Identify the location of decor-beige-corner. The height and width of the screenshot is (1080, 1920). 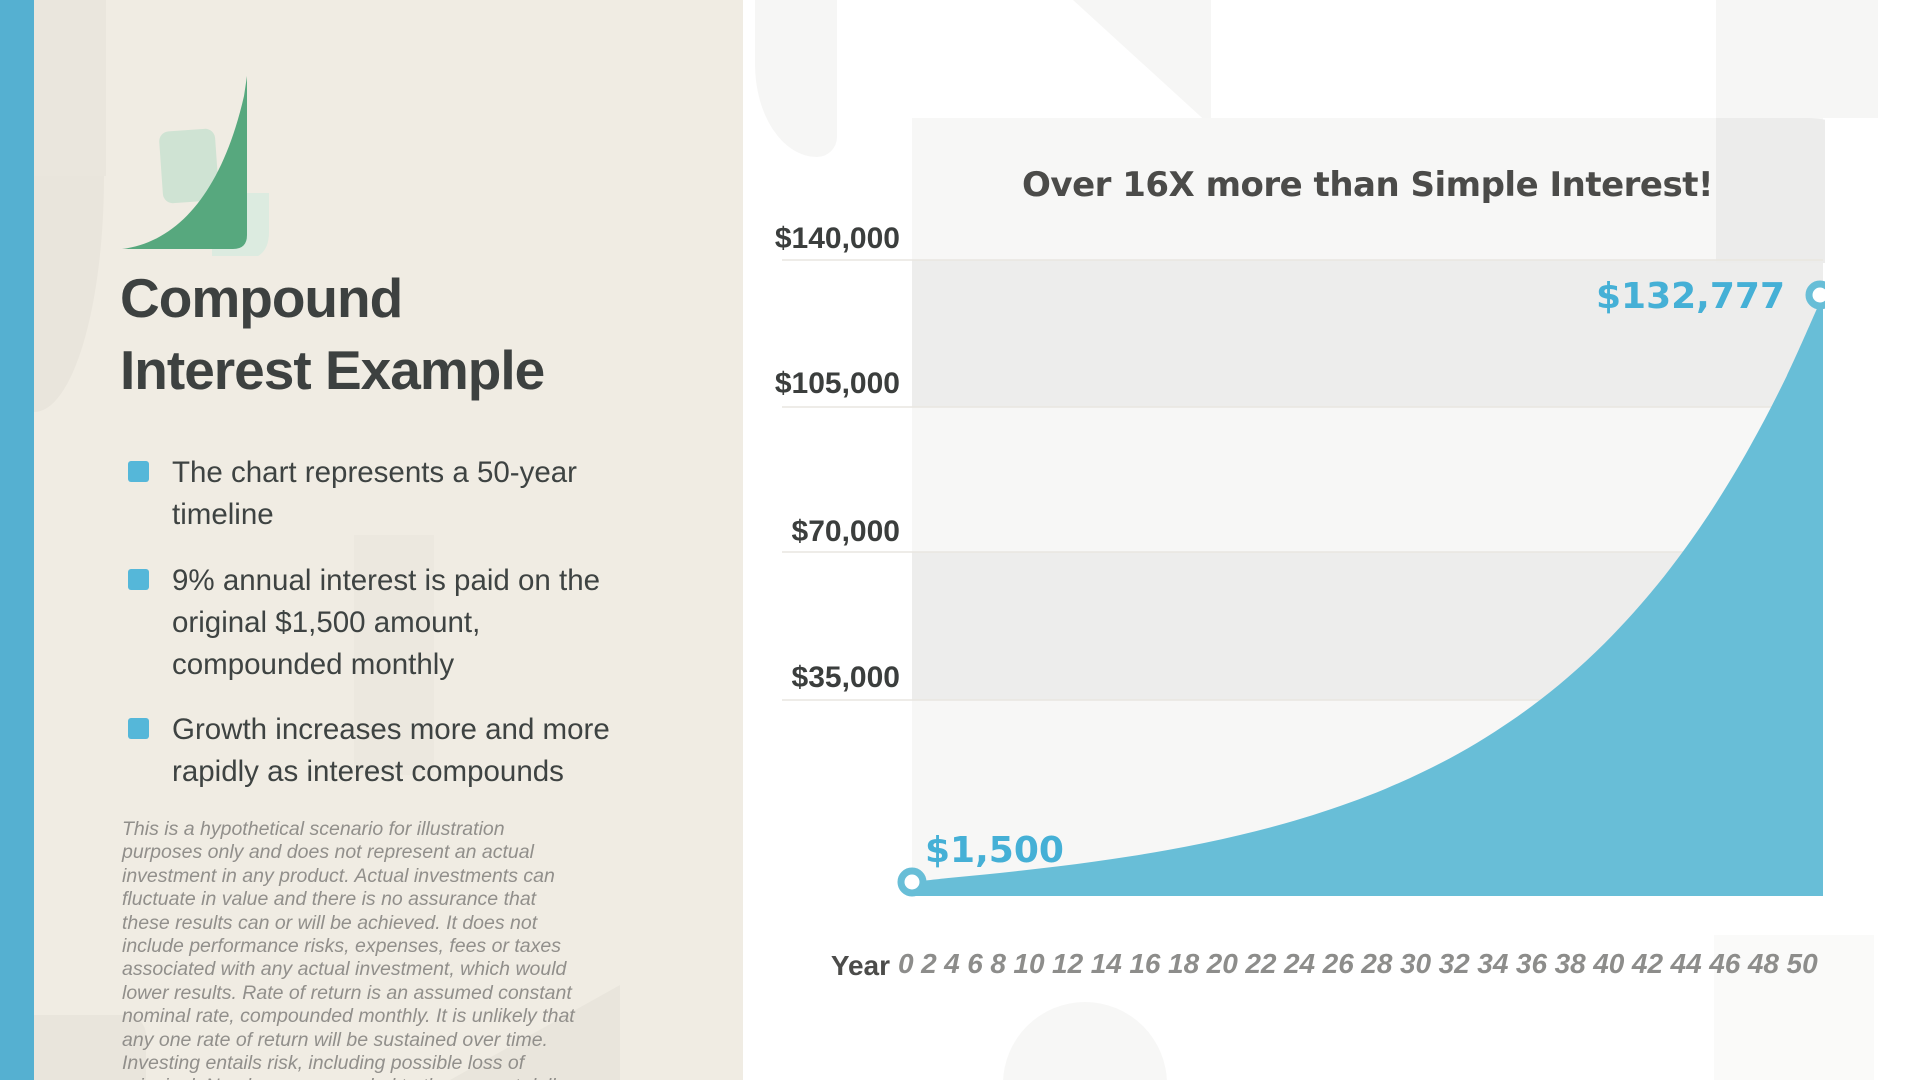
(70, 88).